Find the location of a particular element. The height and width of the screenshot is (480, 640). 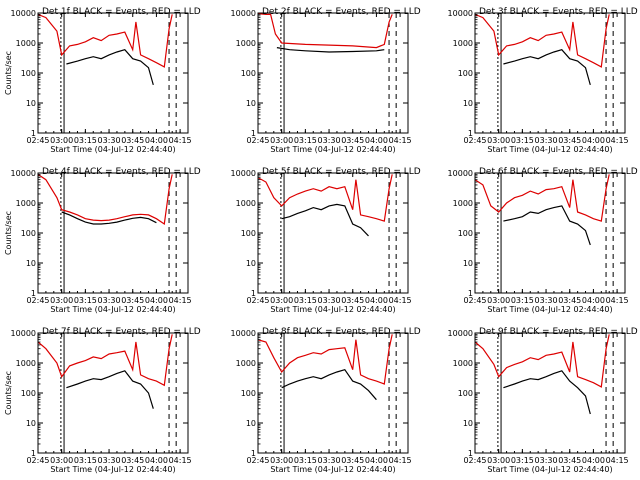

panel-title: Det 5f BLACK = Events, RED = LLD is located at coordinates (341, 172).